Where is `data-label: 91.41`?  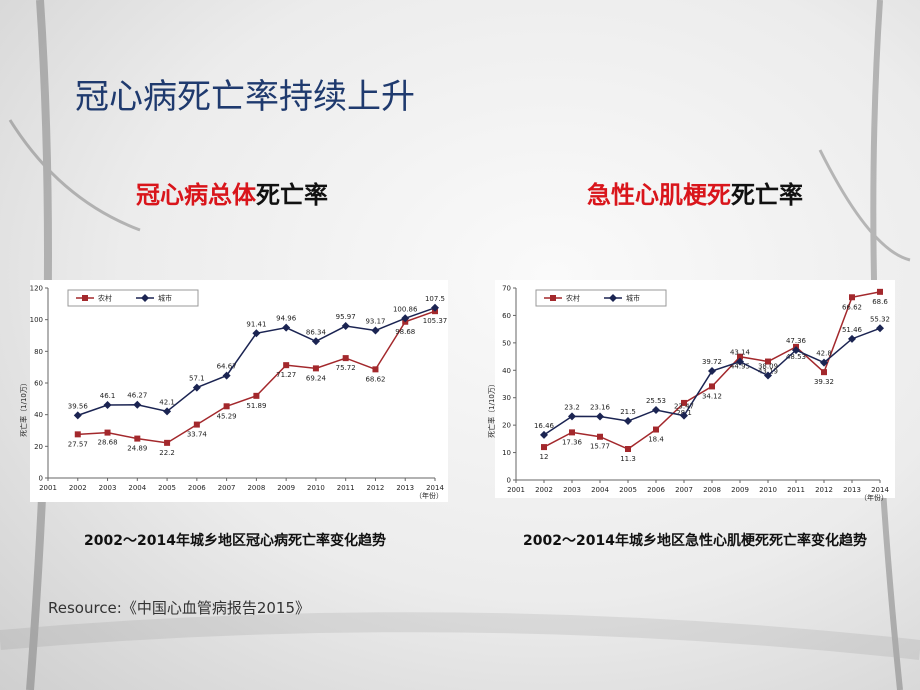 data-label: 91.41 is located at coordinates (256, 324).